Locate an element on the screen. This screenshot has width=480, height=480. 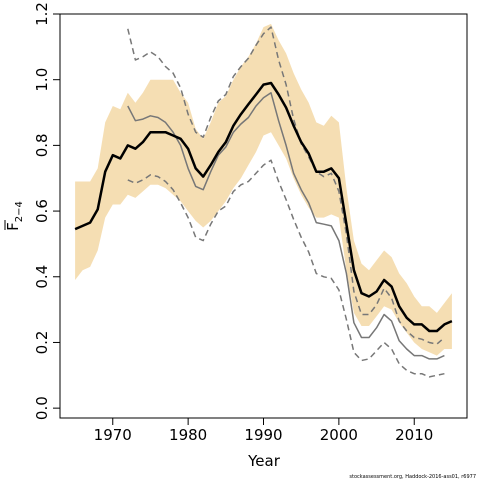
y-tick-label: 0.6 is located at coordinates (42, 211).